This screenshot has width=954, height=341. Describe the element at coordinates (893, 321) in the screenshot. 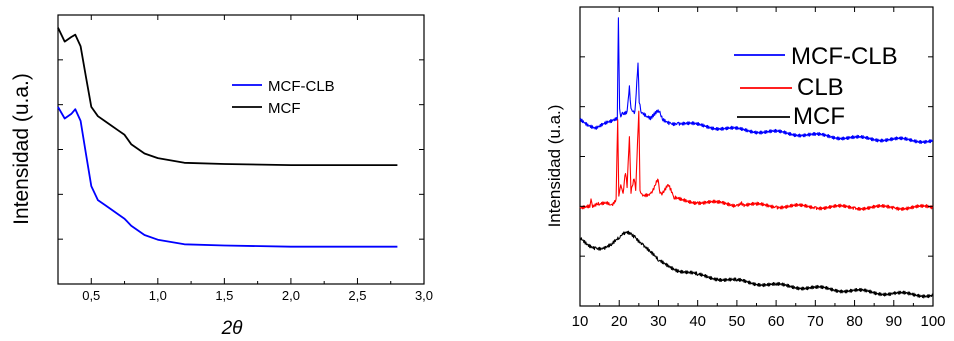

I see `right-x-tick-label: 90` at that location.